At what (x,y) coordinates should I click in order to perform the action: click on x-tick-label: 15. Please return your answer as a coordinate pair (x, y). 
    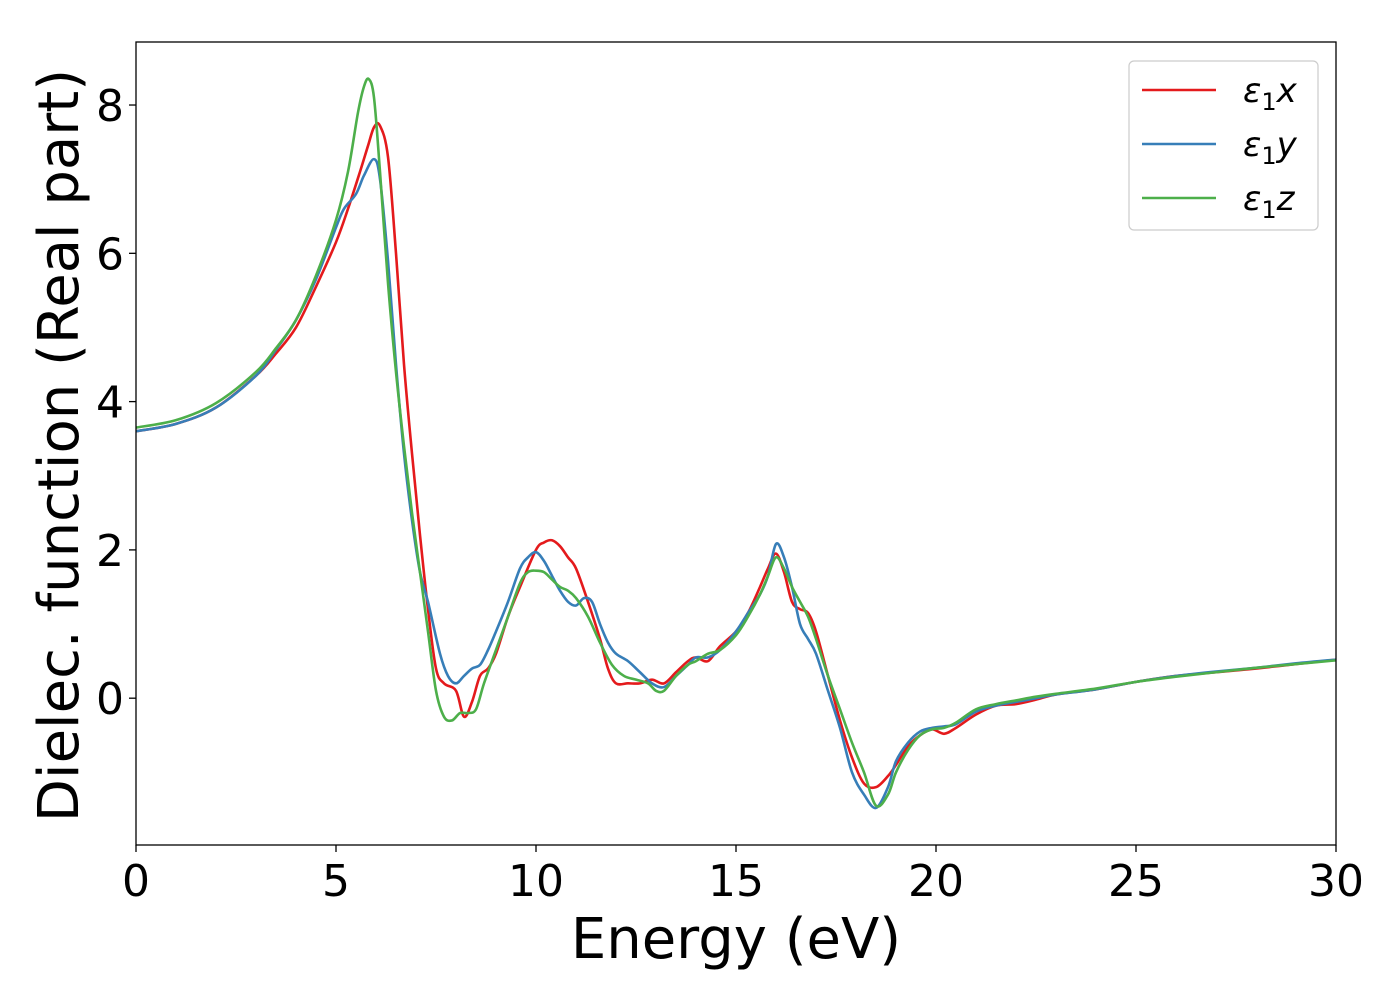
    Looking at the image, I should click on (736, 881).